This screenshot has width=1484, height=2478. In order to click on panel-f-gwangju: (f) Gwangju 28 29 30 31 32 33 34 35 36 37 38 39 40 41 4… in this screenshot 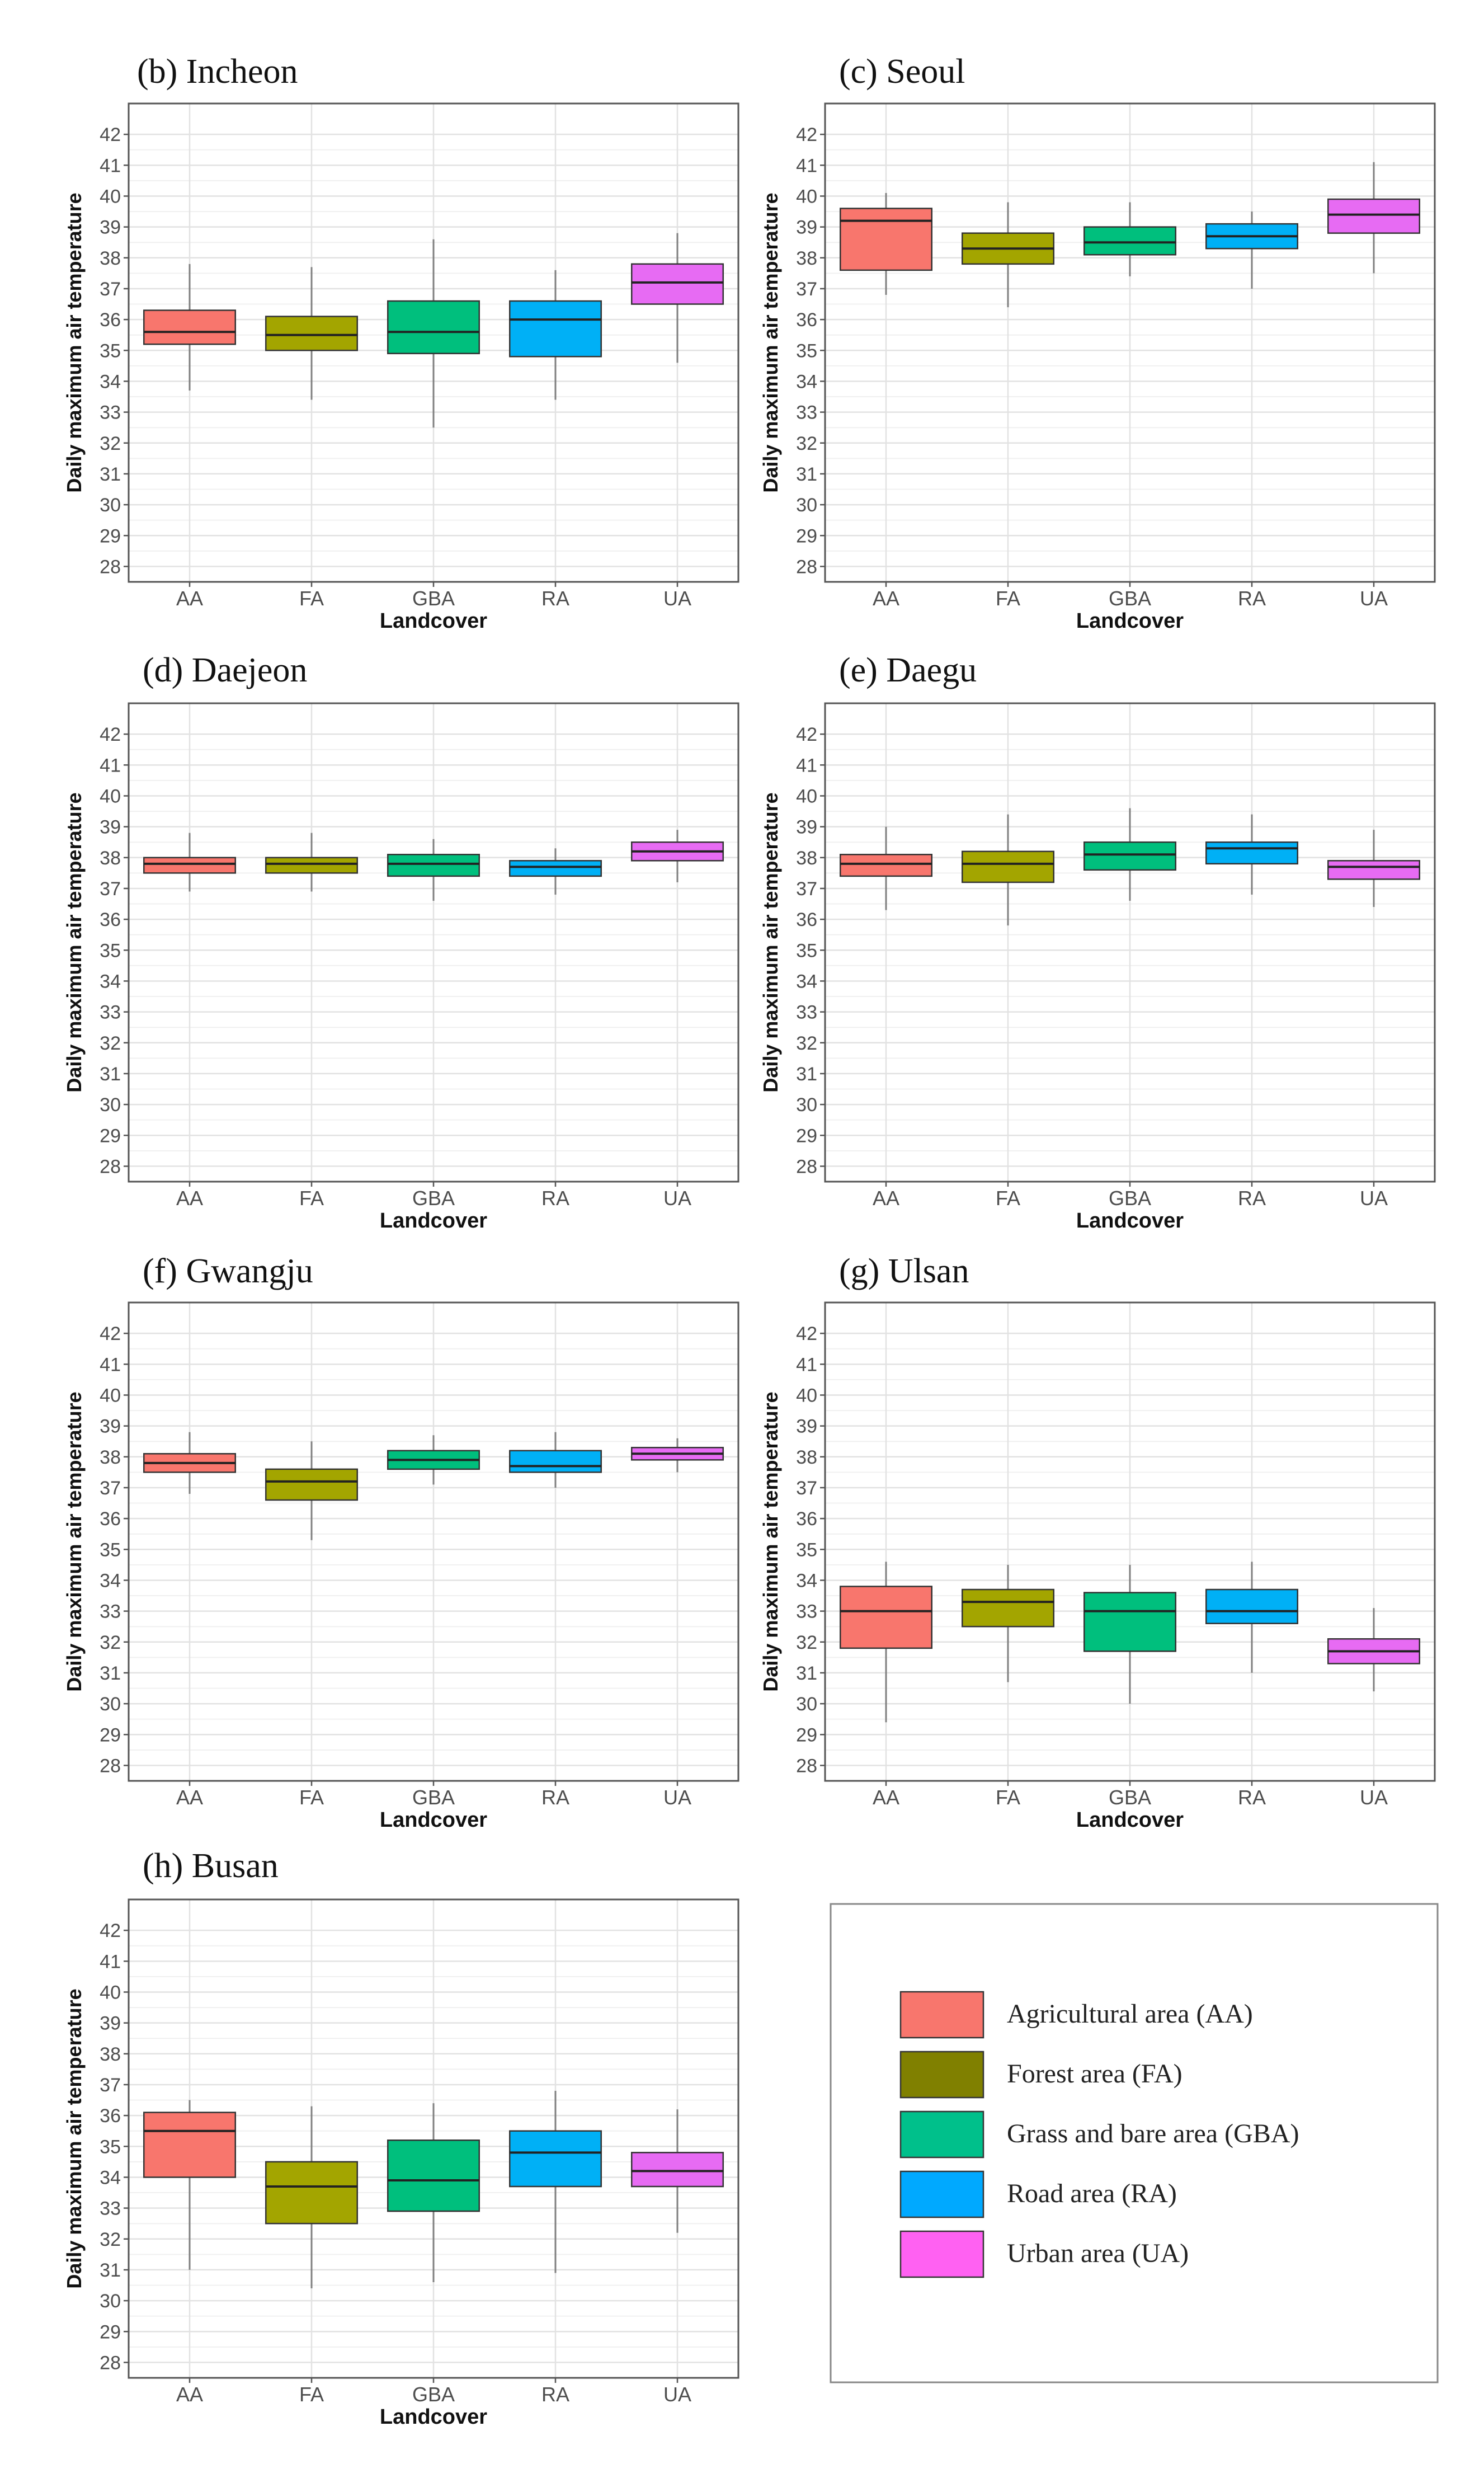, I will do `click(401, 1542)`.